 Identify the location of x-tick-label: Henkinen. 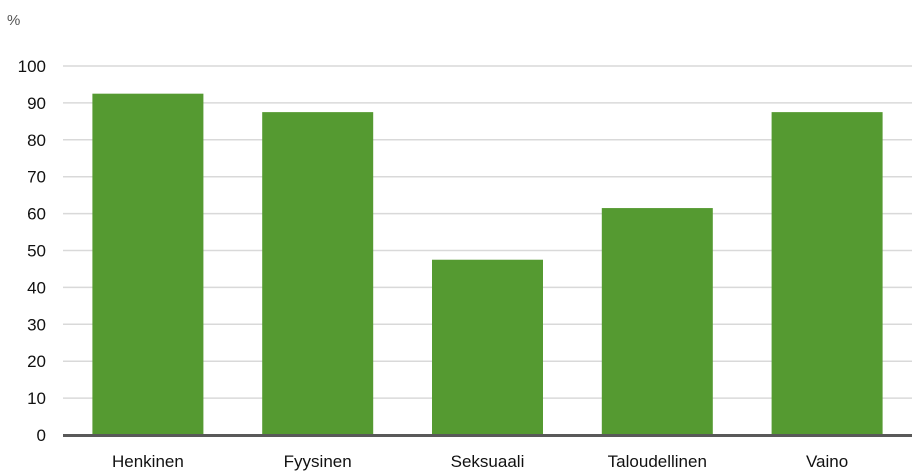
(148, 461).